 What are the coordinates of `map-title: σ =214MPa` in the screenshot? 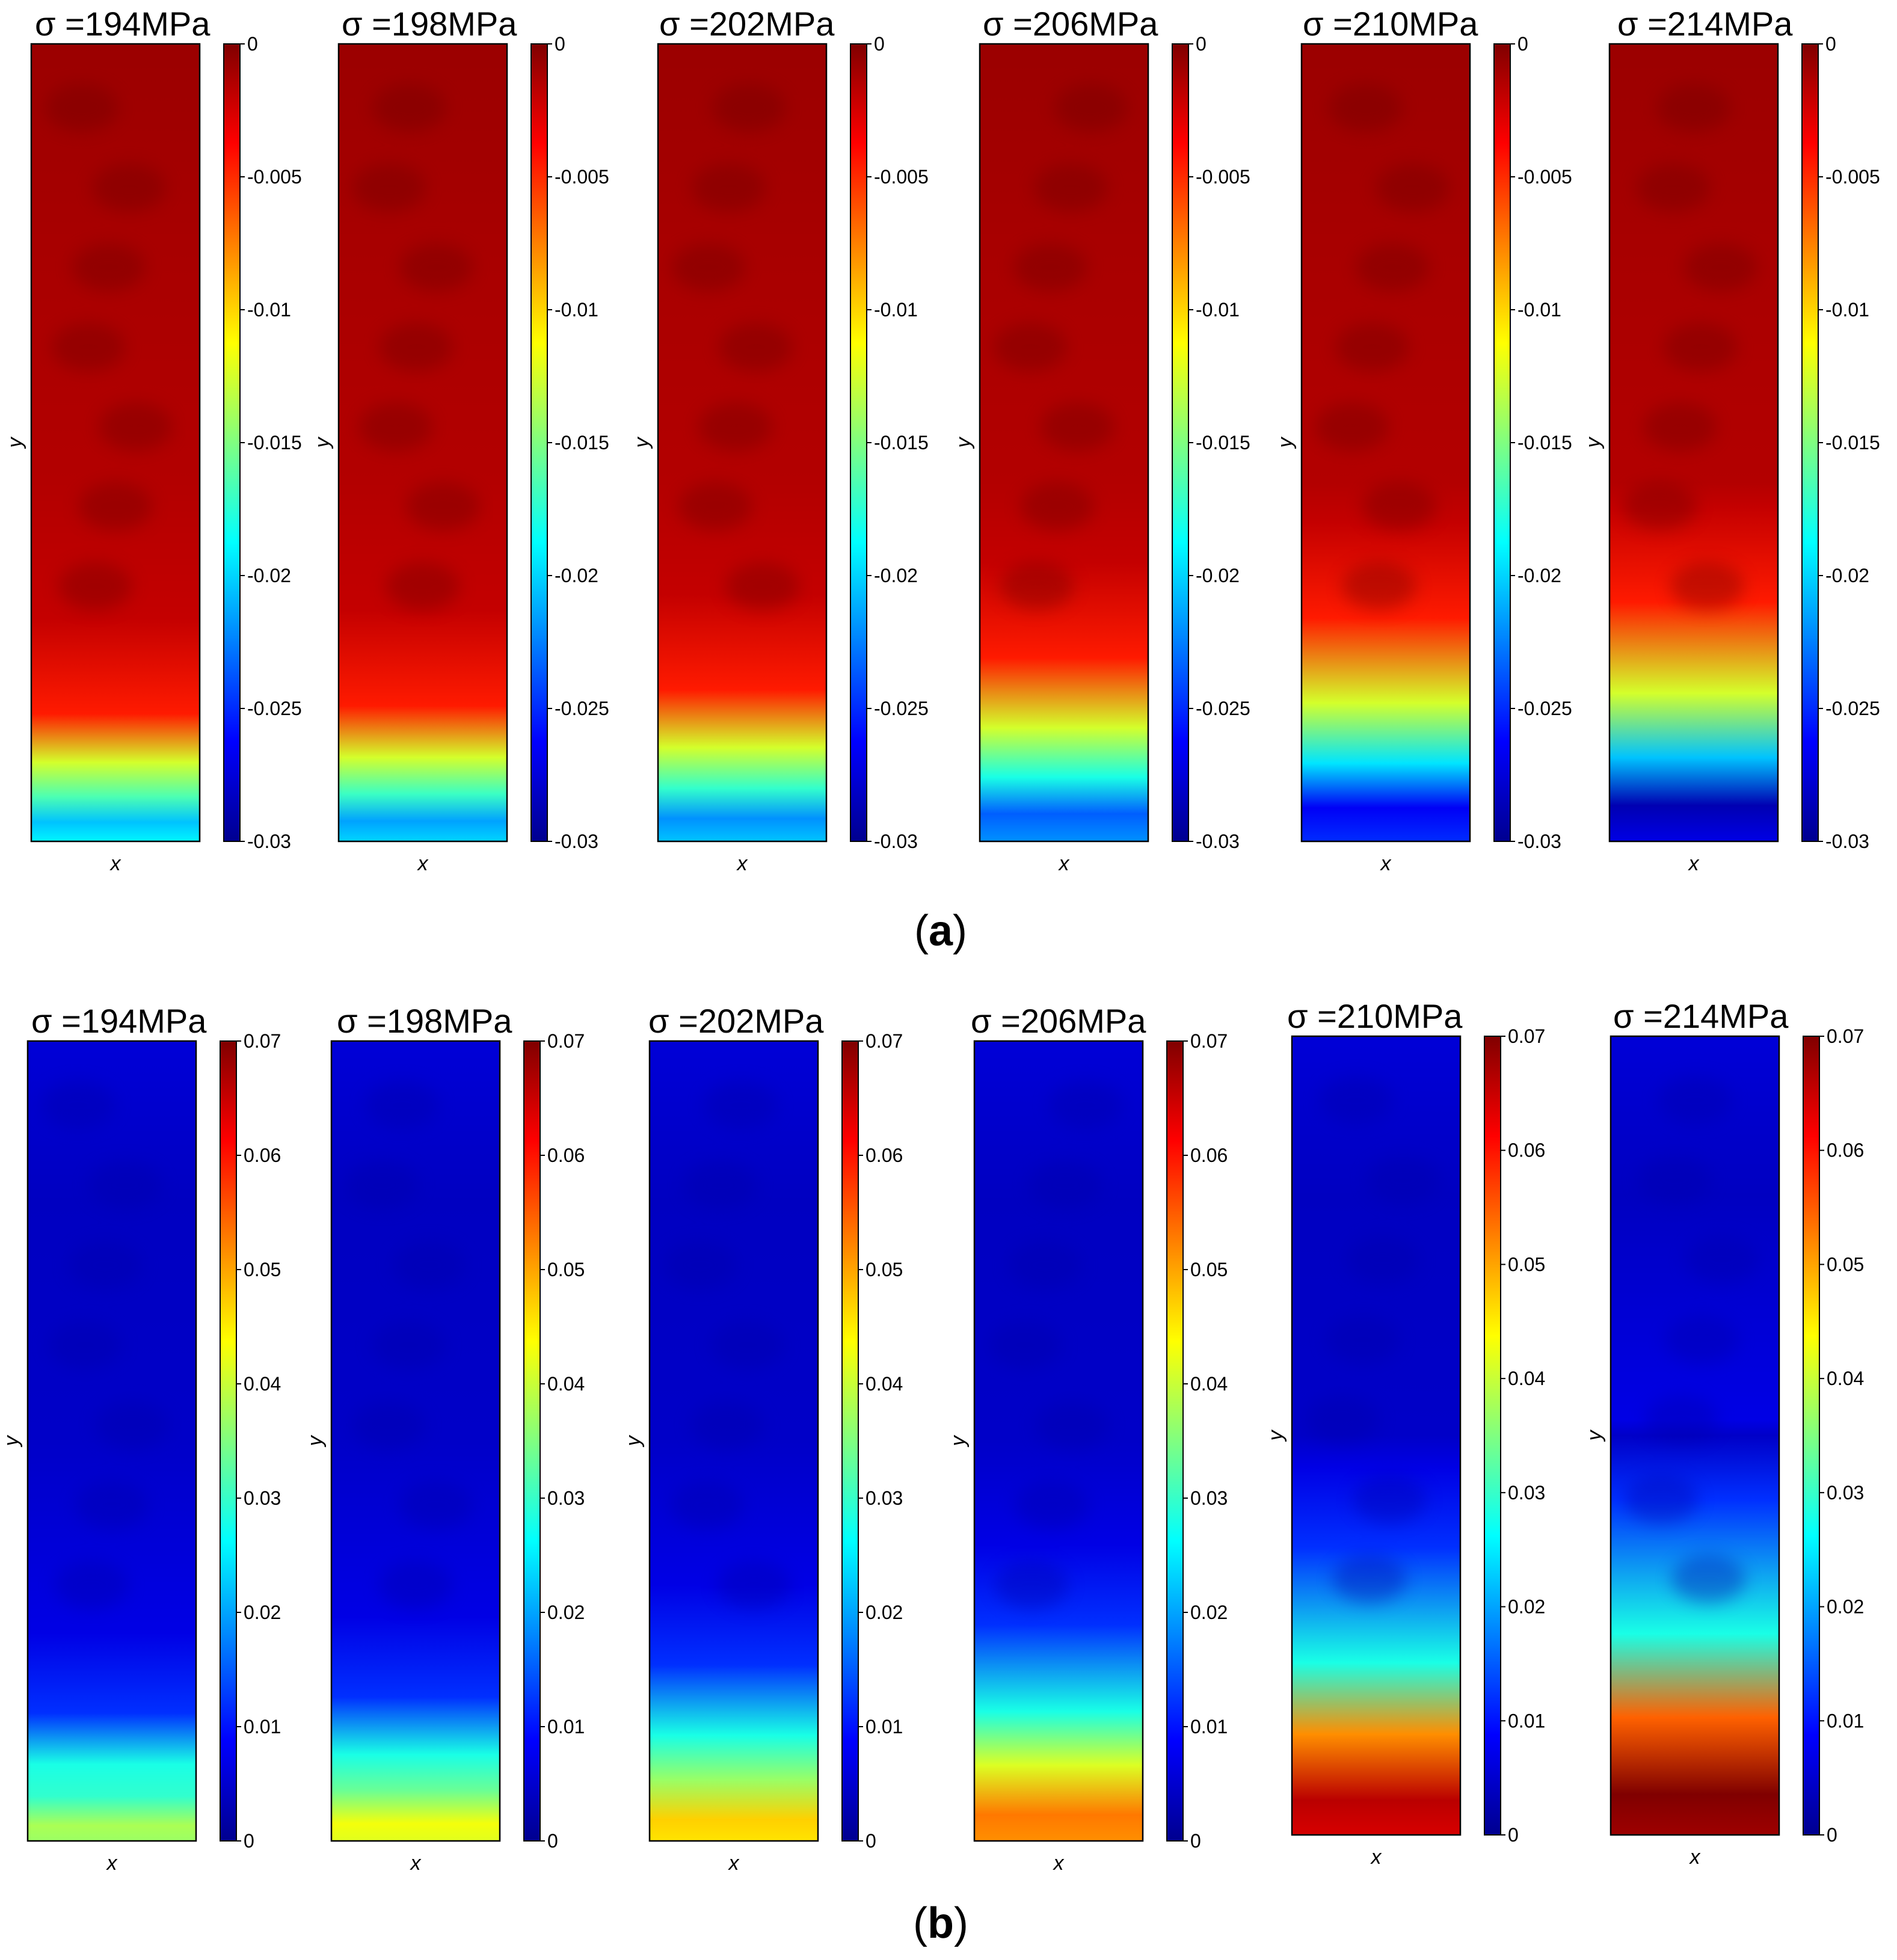 It's located at (1705, 24).